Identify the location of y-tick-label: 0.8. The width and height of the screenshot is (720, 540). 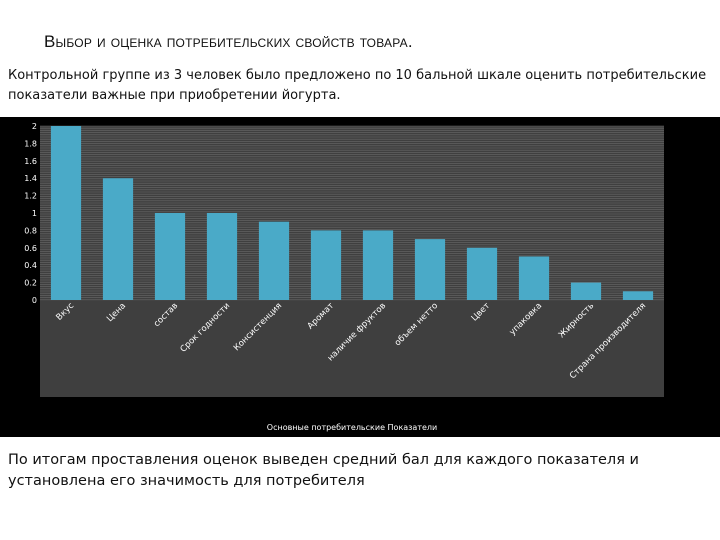
(30, 230).